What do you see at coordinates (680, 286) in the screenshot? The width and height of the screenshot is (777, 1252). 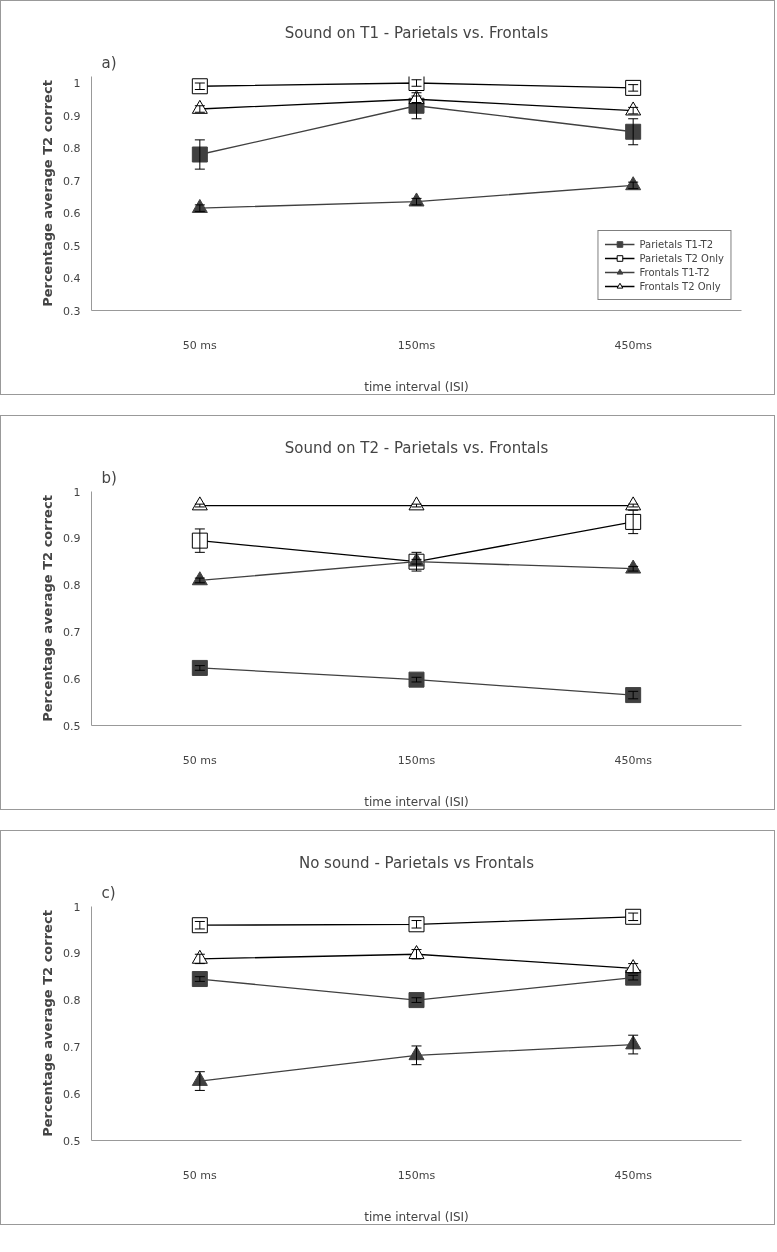 I see `legend-label: Frontals T2 Only` at bounding box center [680, 286].